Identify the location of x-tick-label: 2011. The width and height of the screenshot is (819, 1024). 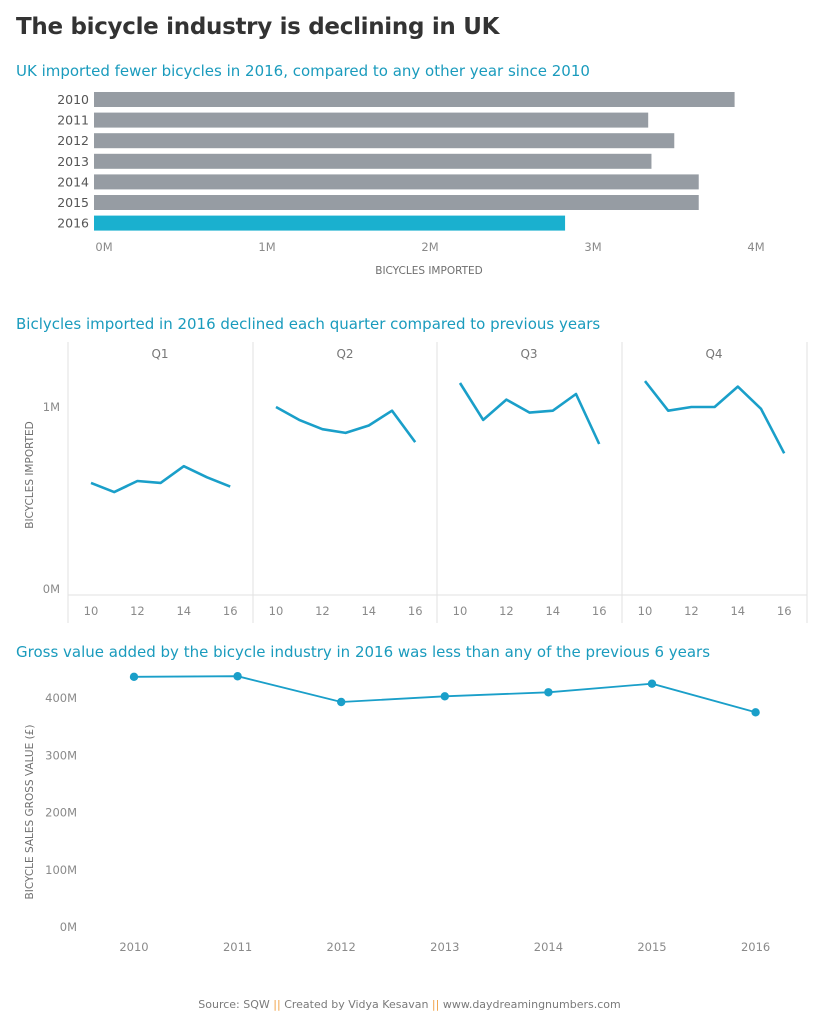
(237, 947).